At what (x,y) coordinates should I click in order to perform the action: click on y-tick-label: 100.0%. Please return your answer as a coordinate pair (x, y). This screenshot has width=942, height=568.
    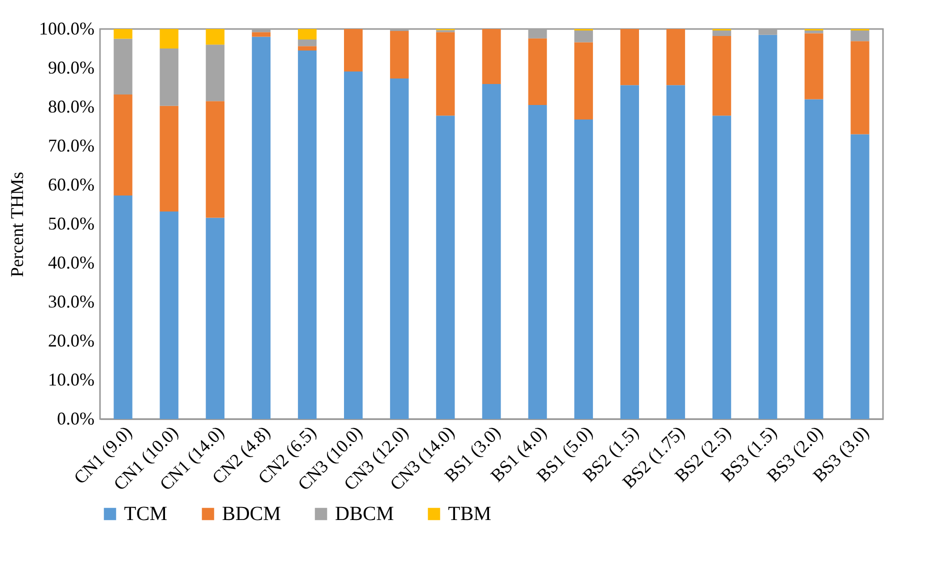
    Looking at the image, I should click on (66, 28).